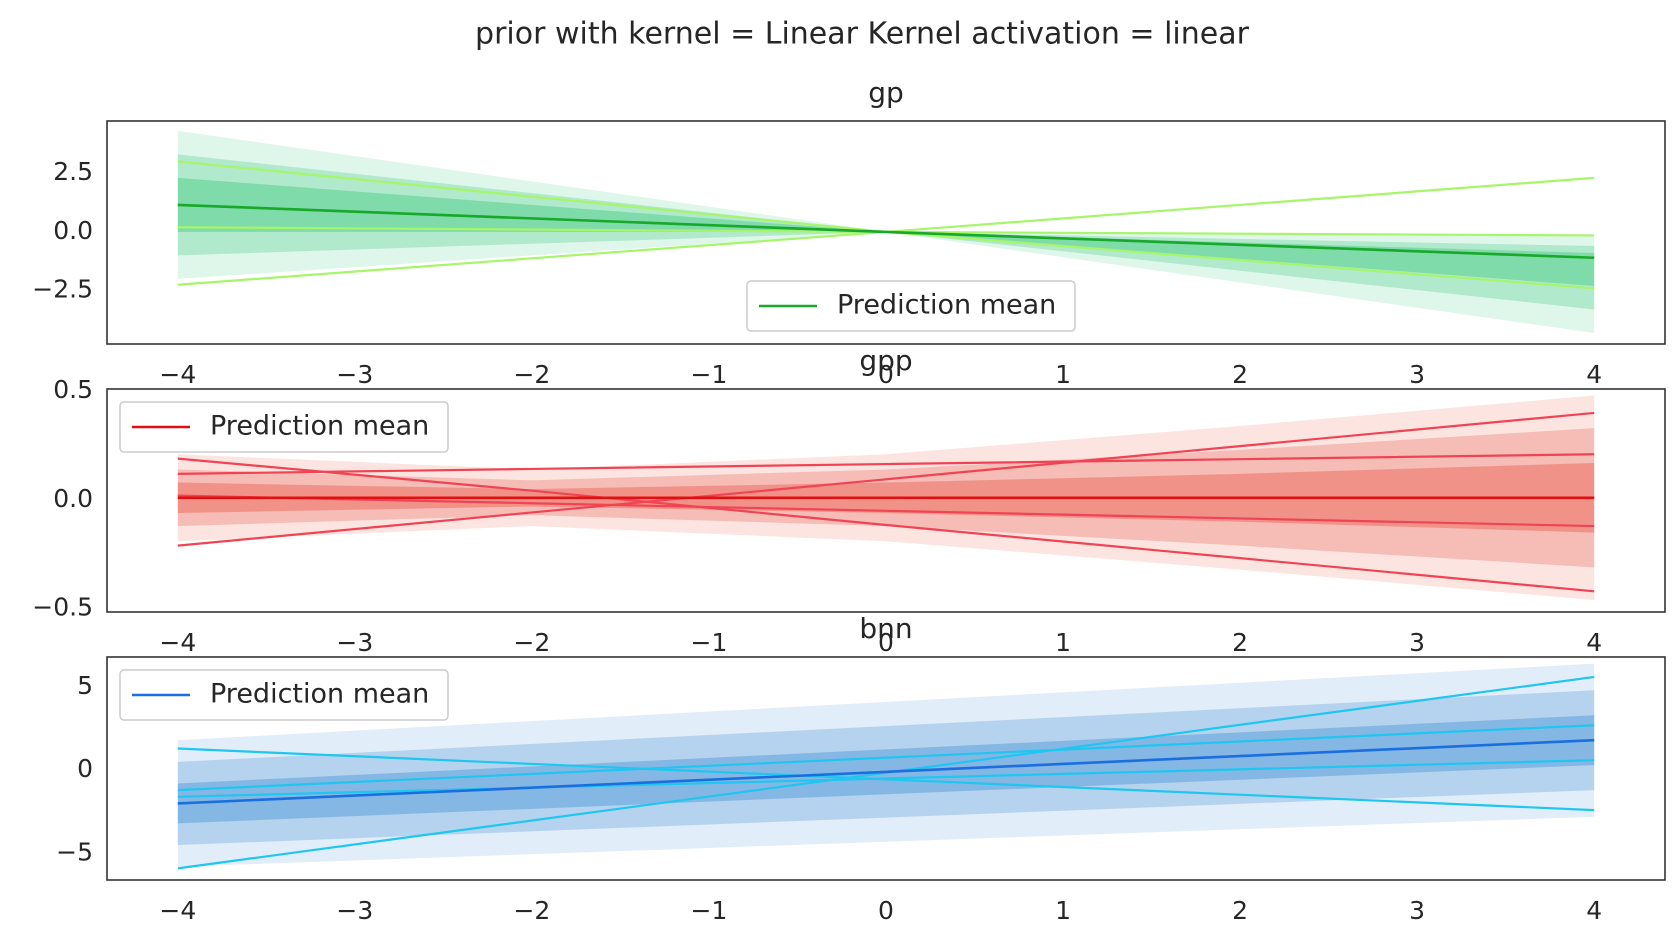 This screenshot has width=1677, height=946. I want to click on subplot-title: bnn, so click(885, 628).